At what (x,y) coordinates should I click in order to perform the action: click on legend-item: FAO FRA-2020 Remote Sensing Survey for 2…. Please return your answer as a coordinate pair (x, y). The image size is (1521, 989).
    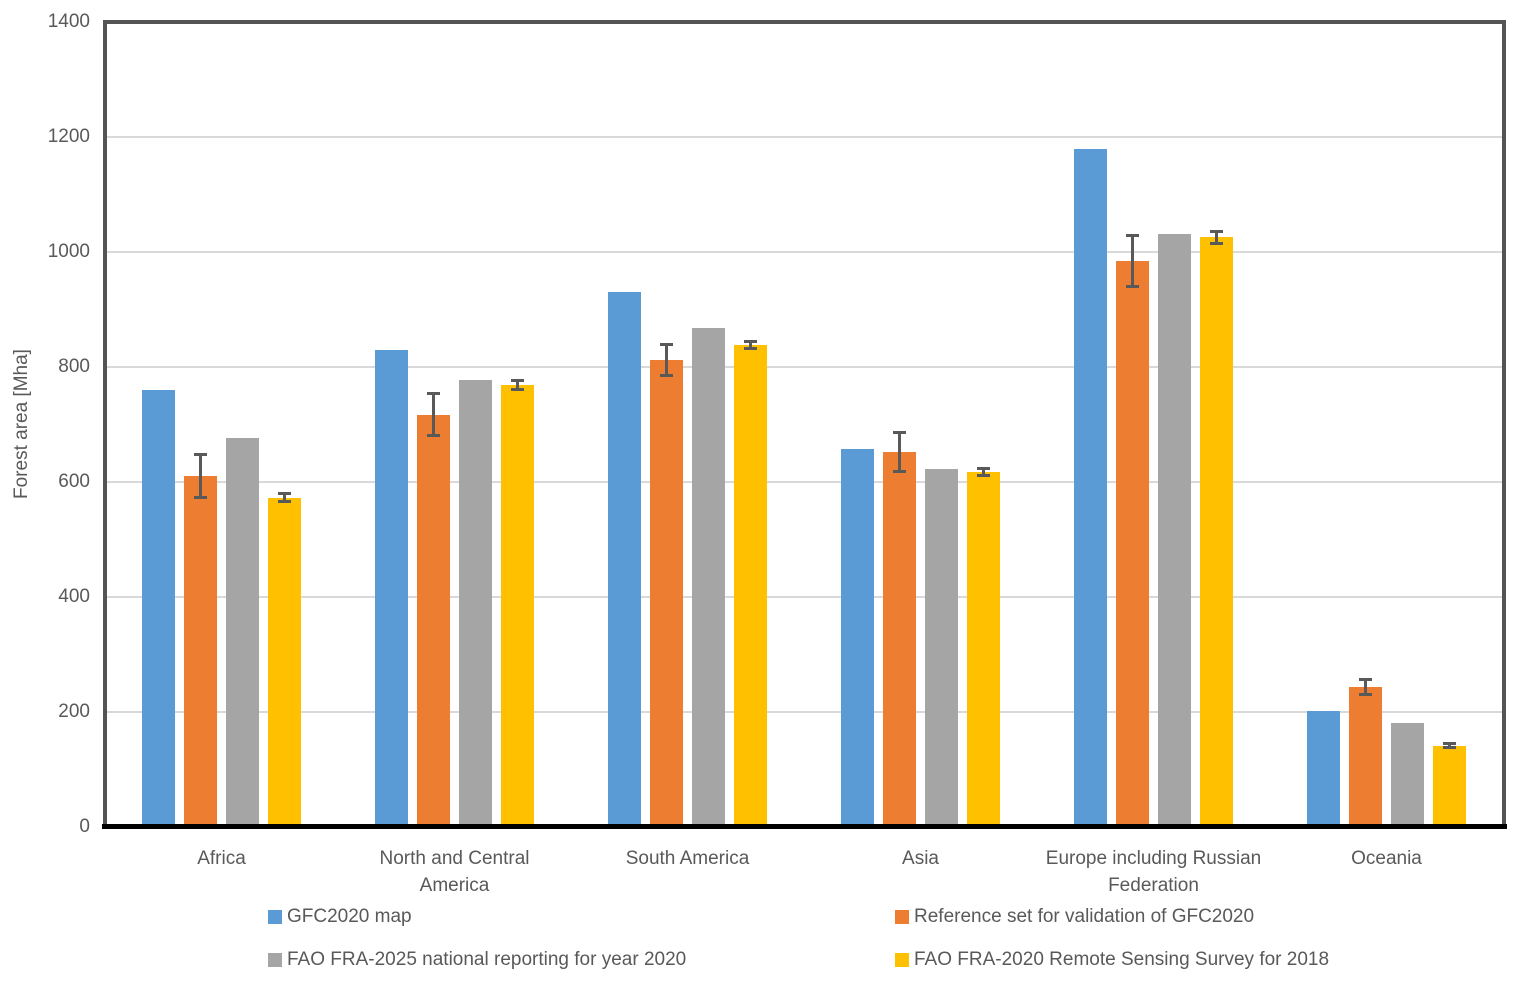
    Looking at the image, I should click on (1112, 960).